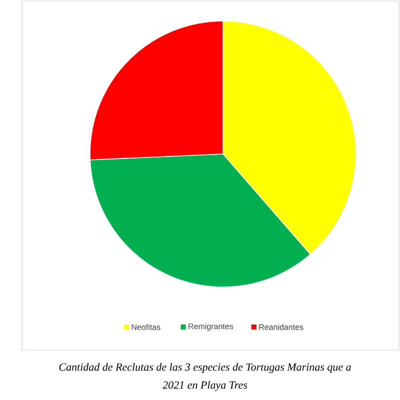  Describe the element at coordinates (211, 327) in the screenshot. I see `legend-label: Remigrantes` at that location.